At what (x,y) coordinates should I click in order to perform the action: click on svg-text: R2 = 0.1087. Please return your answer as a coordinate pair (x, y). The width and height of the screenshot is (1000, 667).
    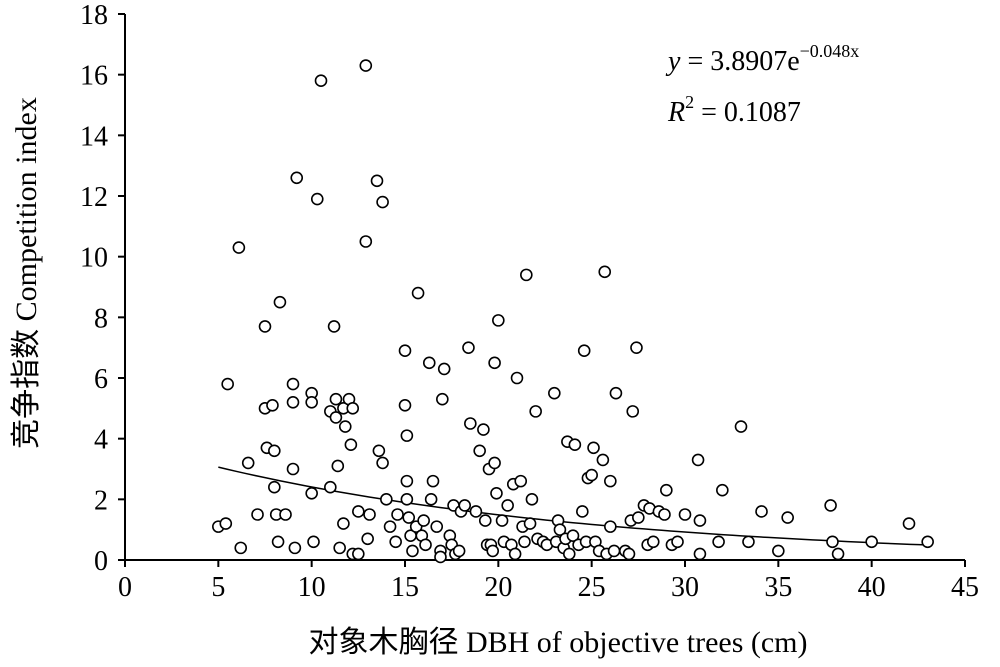
    Looking at the image, I should click on (734, 110).